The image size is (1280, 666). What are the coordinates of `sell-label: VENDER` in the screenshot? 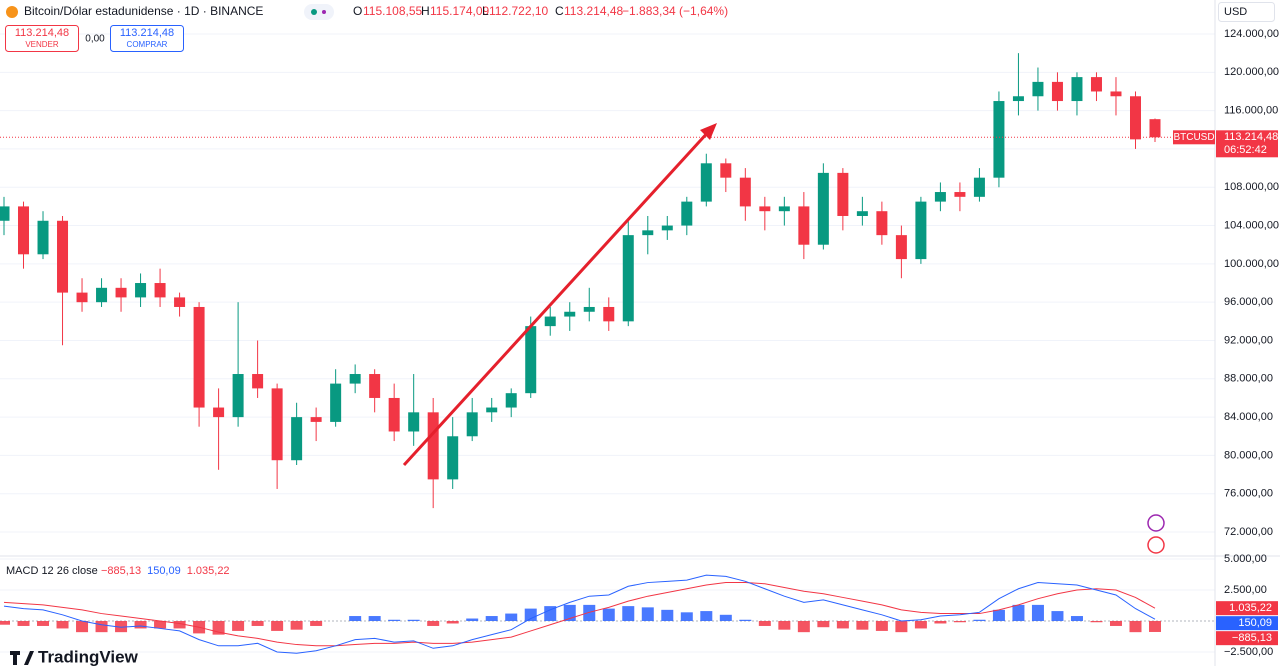 It's located at (42, 44).